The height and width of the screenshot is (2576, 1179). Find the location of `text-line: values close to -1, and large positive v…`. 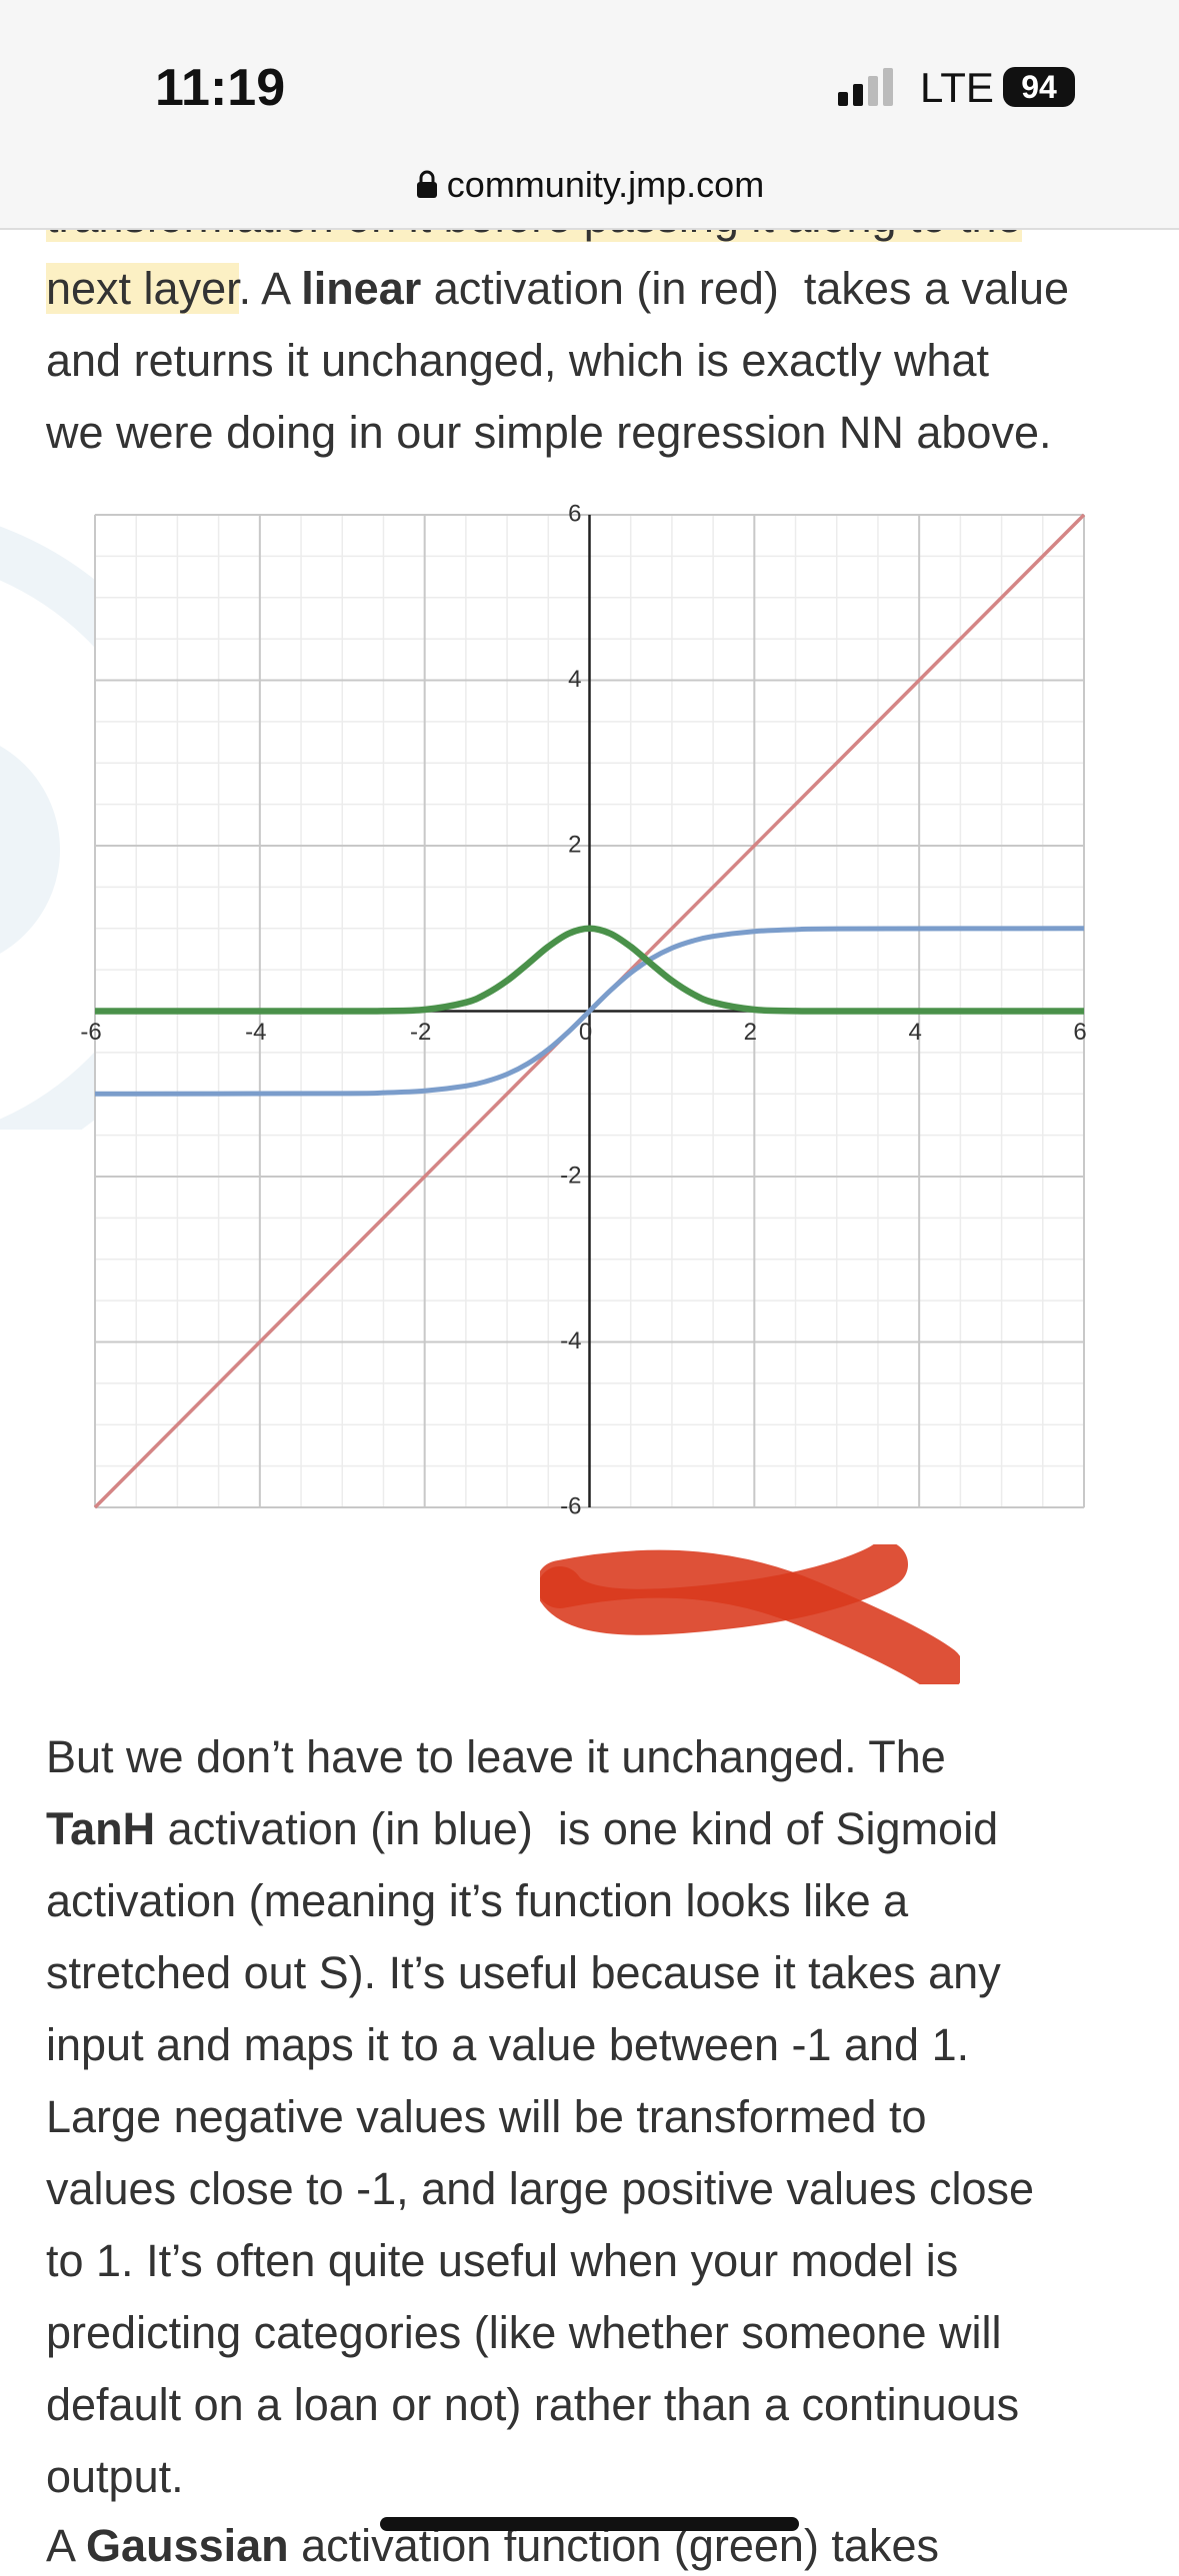

text-line: values close to -1, and large positive v… is located at coordinates (540, 2189).